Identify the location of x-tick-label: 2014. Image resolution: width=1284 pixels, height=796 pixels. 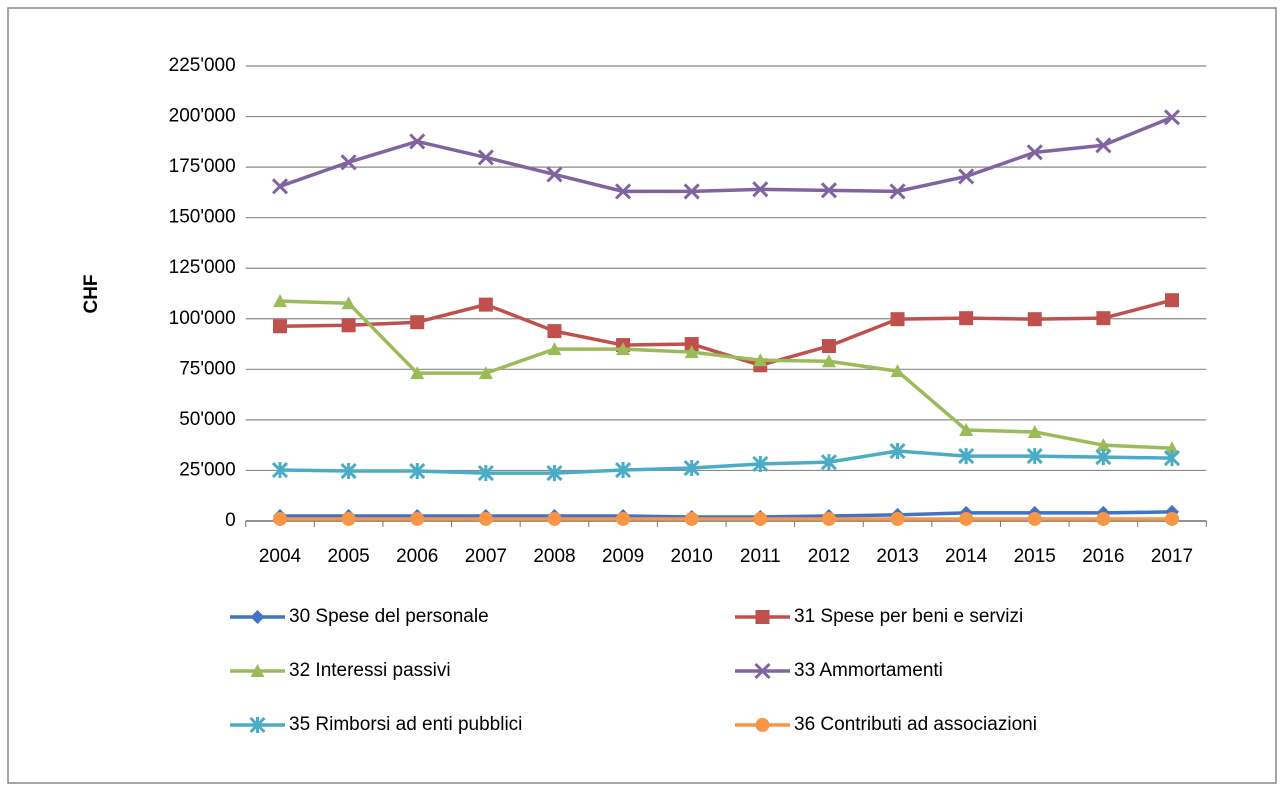
(966, 556).